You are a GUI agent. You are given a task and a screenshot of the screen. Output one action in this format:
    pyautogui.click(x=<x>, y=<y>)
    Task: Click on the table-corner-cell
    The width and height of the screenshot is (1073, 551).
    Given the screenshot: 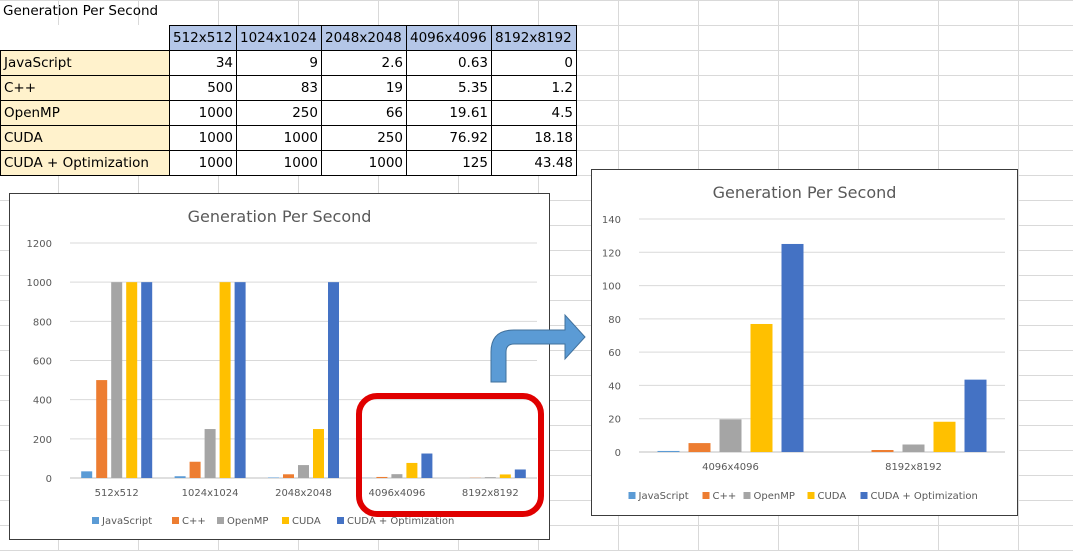 What is the action you would take?
    pyautogui.click(x=85, y=38)
    